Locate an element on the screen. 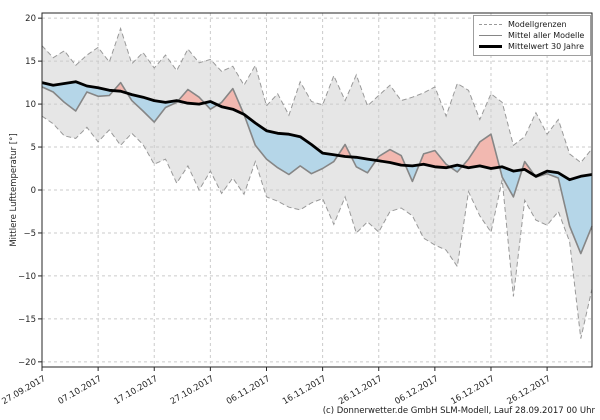 The height and width of the screenshot is (420, 600). y-tick-label: 20 is located at coordinates (30, 19).